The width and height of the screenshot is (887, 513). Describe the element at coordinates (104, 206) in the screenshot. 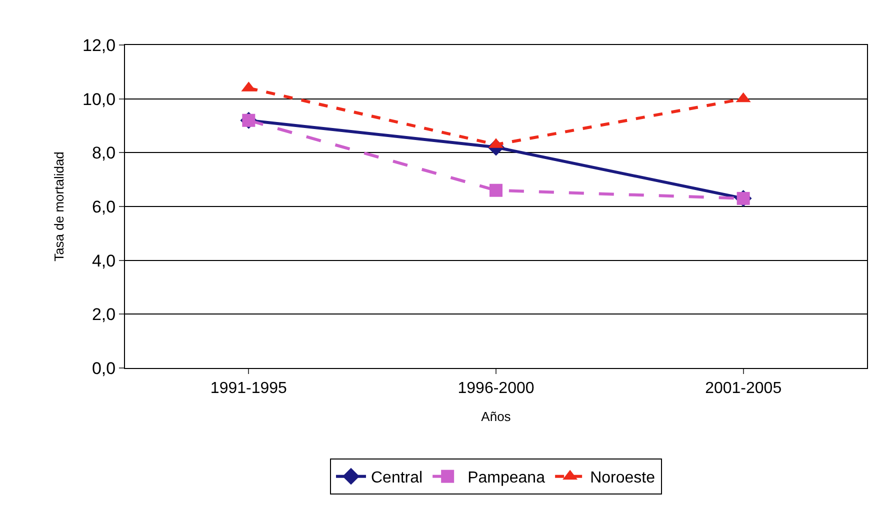

I see `y-tick-label: 6,0` at that location.